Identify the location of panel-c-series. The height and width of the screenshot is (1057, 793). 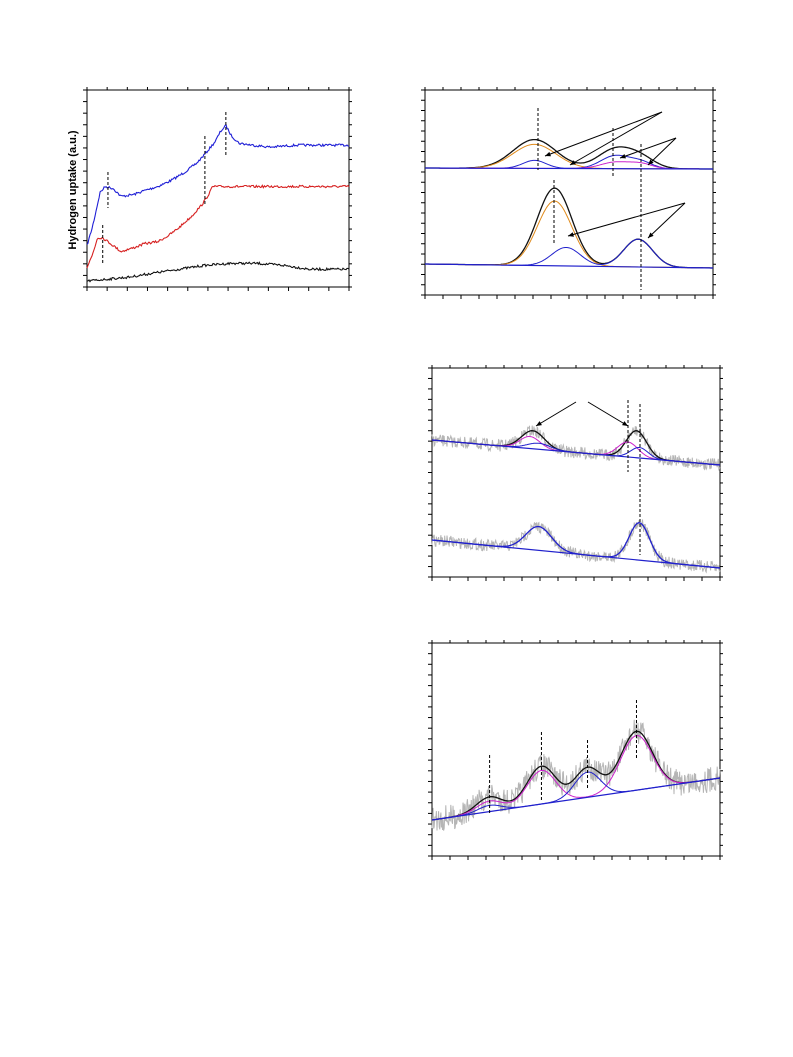
(576, 499).